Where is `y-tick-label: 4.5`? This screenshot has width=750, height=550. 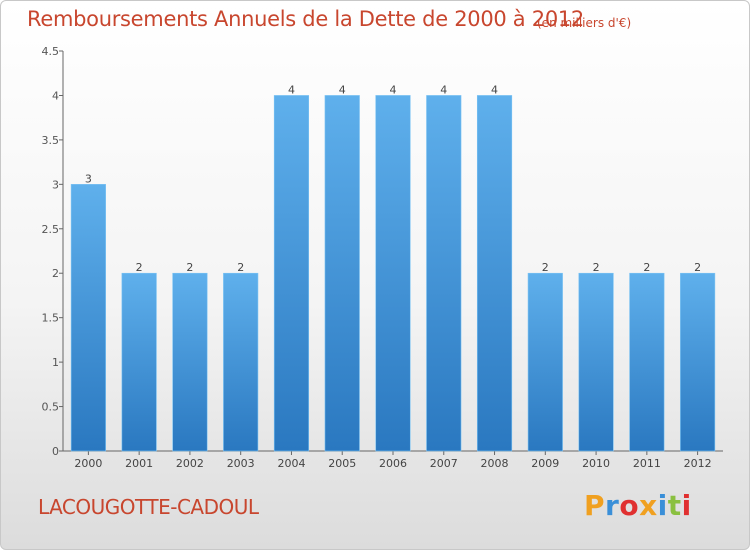
y-tick-label: 4.5 is located at coordinates (51, 51).